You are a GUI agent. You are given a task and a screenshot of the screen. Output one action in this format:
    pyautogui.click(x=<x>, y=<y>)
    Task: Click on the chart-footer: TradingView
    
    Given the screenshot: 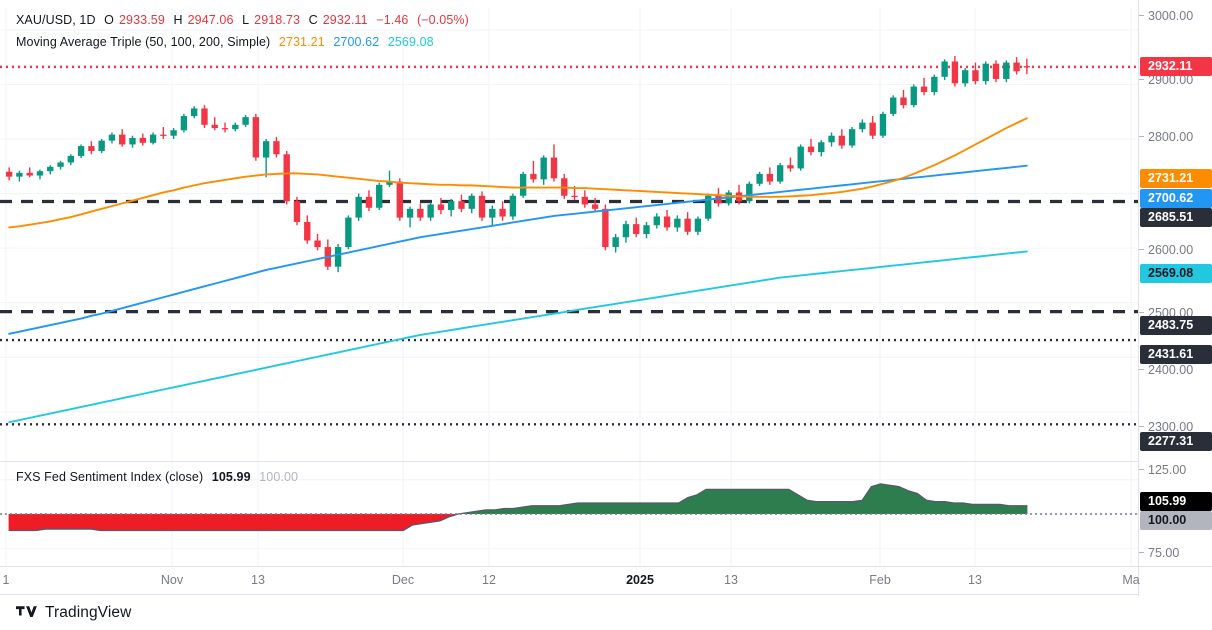 What is the action you would take?
    pyautogui.click(x=606, y=612)
    